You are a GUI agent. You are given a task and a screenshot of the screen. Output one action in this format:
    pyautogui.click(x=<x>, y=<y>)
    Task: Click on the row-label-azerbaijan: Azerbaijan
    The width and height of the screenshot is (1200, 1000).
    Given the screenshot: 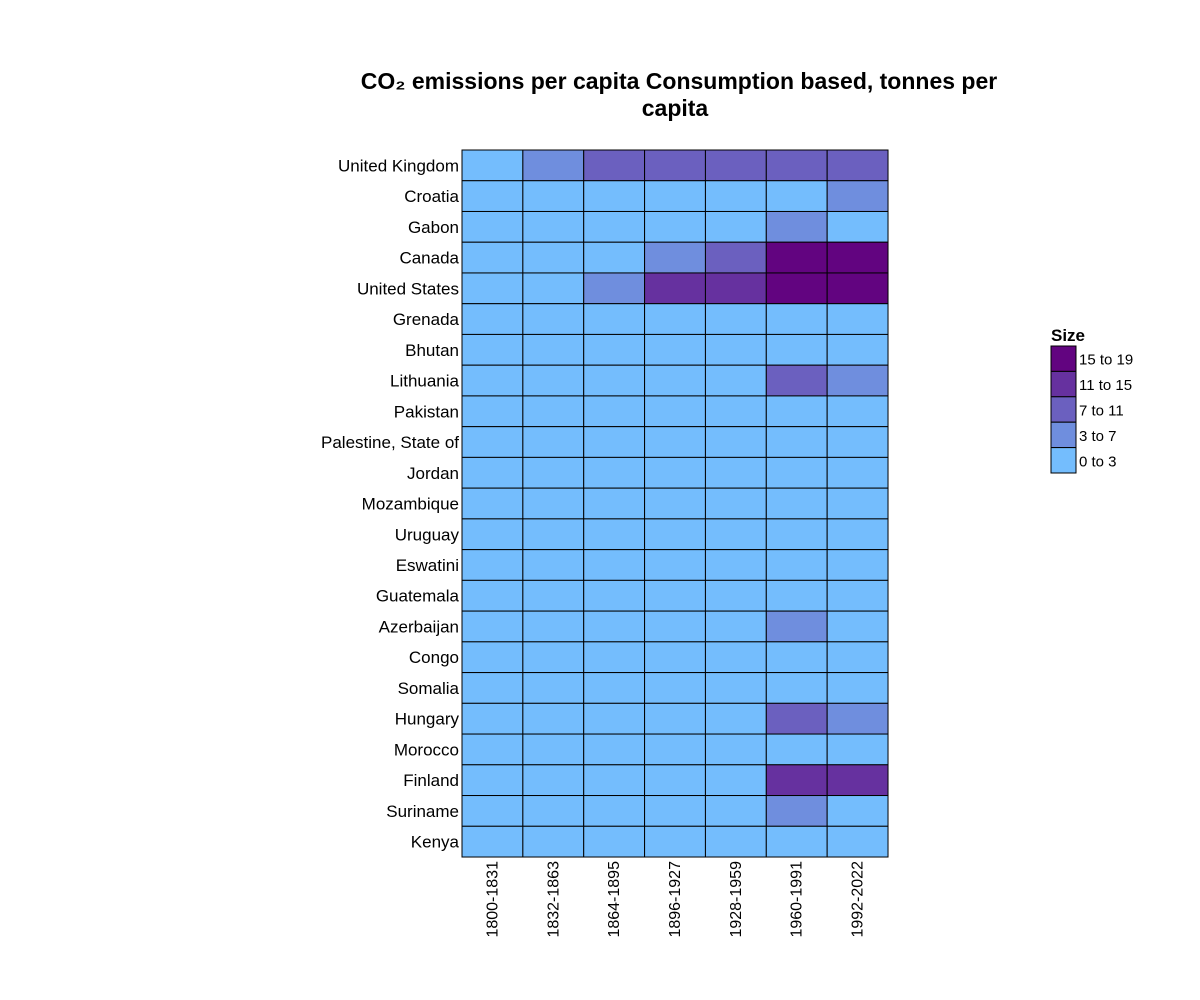 What is the action you would take?
    pyautogui.click(x=419, y=626)
    